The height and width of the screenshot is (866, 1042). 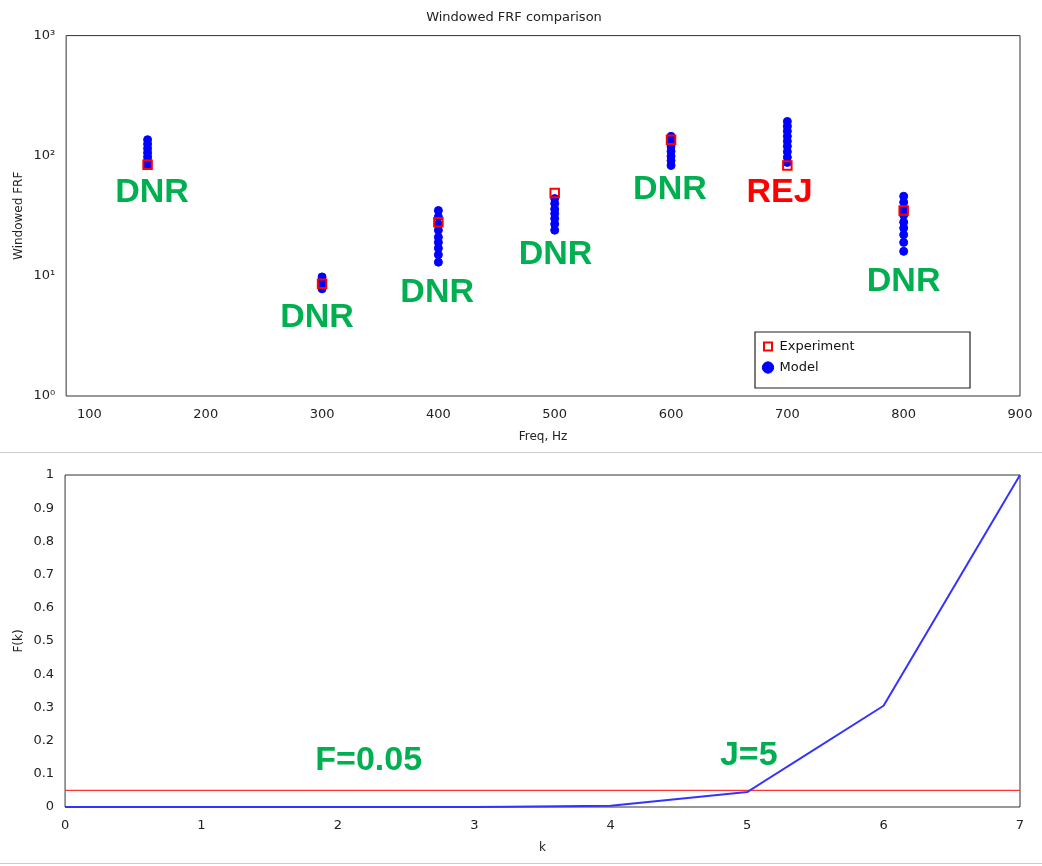 I want to click on legend-label: Experiment, so click(x=817, y=345).